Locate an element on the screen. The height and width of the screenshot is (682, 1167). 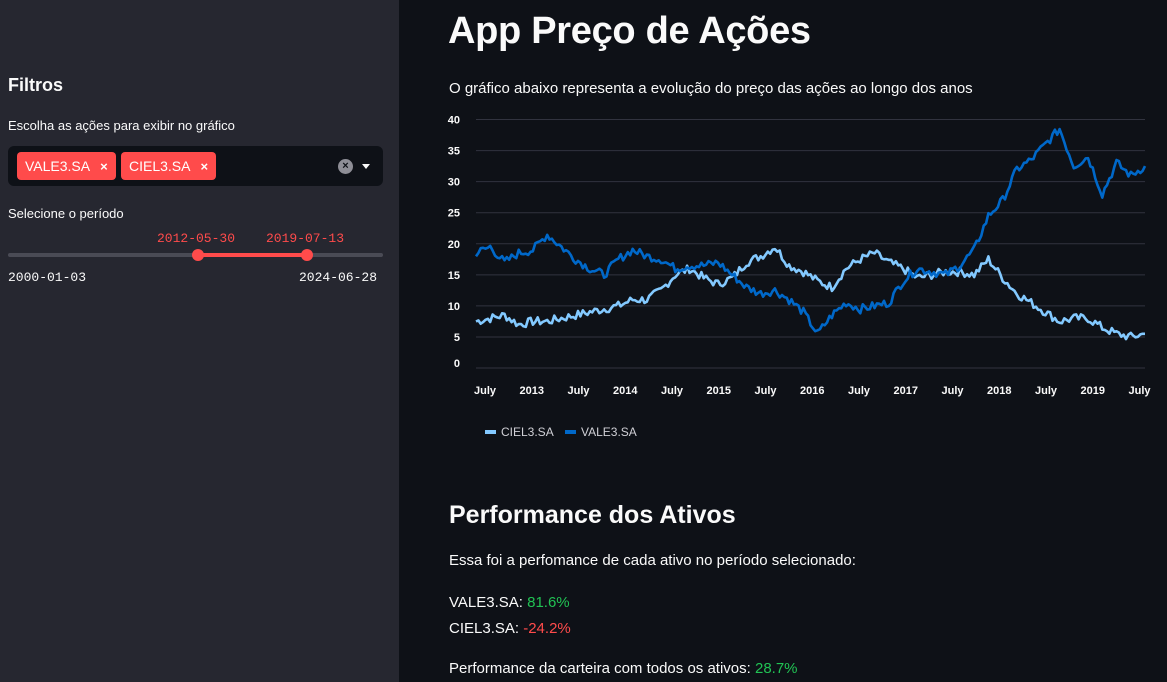
slider-end-handle is located at coordinates (307, 255).